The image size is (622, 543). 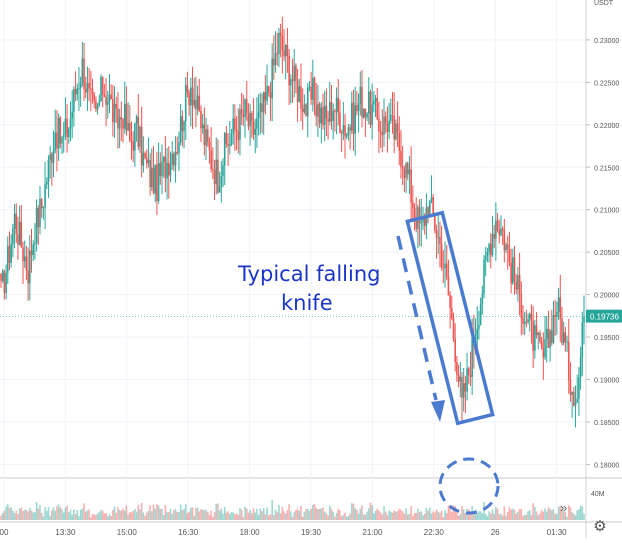 What do you see at coordinates (600, 526) in the screenshot?
I see `settings-gear-icon: ⚙` at bounding box center [600, 526].